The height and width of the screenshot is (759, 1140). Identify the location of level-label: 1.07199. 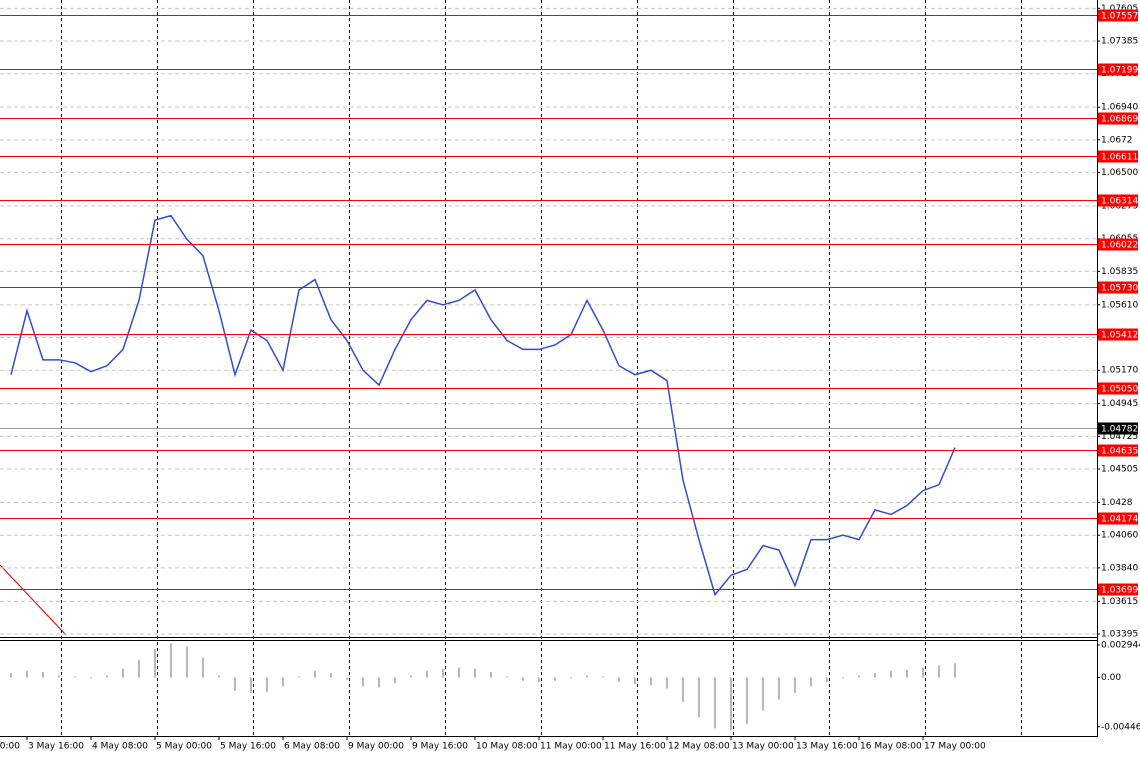
(1119, 71).